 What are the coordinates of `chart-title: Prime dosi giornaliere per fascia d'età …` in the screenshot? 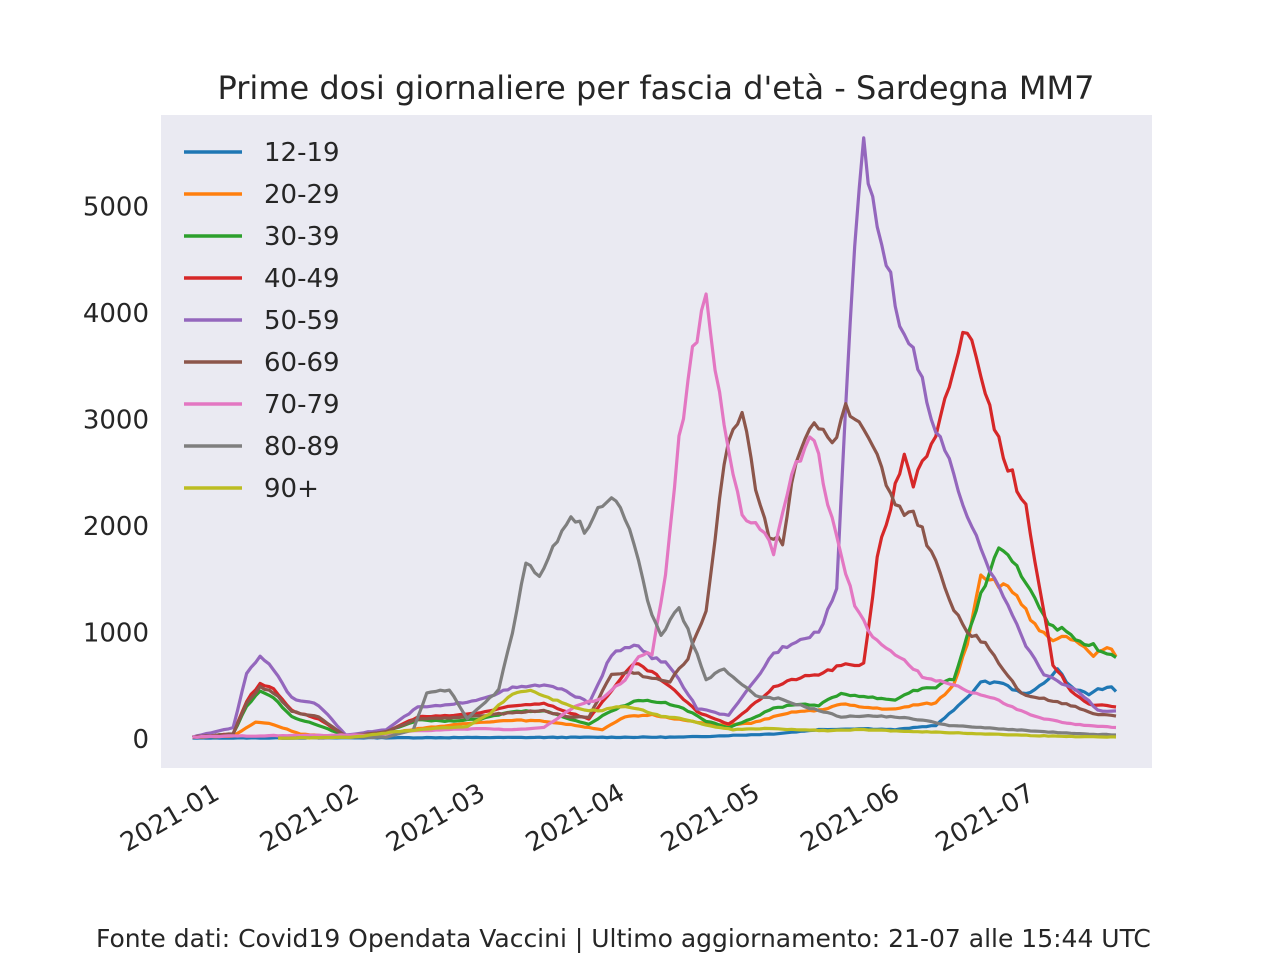 It's located at (656, 88).